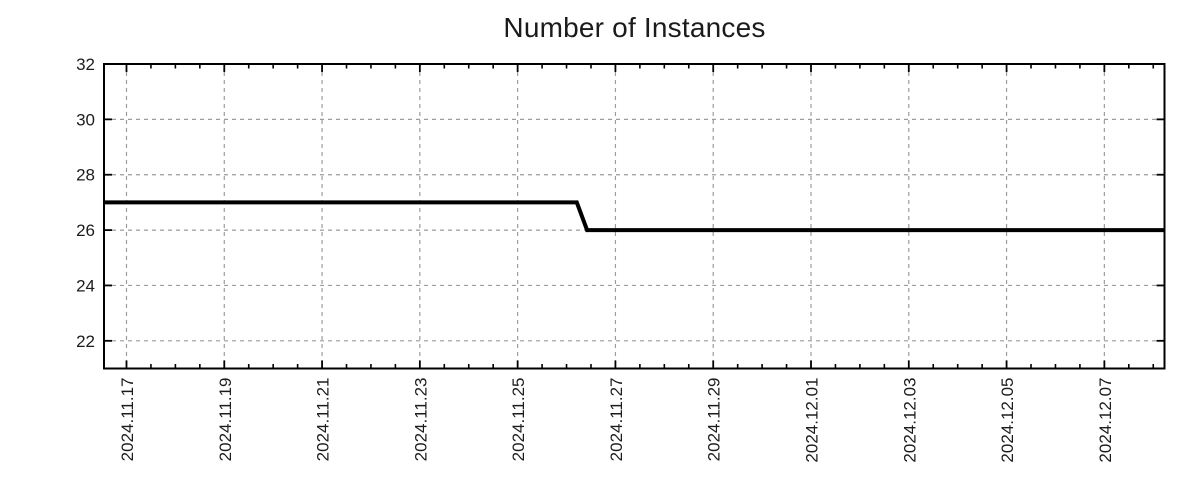 Image resolution: width=1200 pixels, height=500 pixels. What do you see at coordinates (225, 420) in the screenshot?
I see `x-tick-label: 2024.11.19` at bounding box center [225, 420].